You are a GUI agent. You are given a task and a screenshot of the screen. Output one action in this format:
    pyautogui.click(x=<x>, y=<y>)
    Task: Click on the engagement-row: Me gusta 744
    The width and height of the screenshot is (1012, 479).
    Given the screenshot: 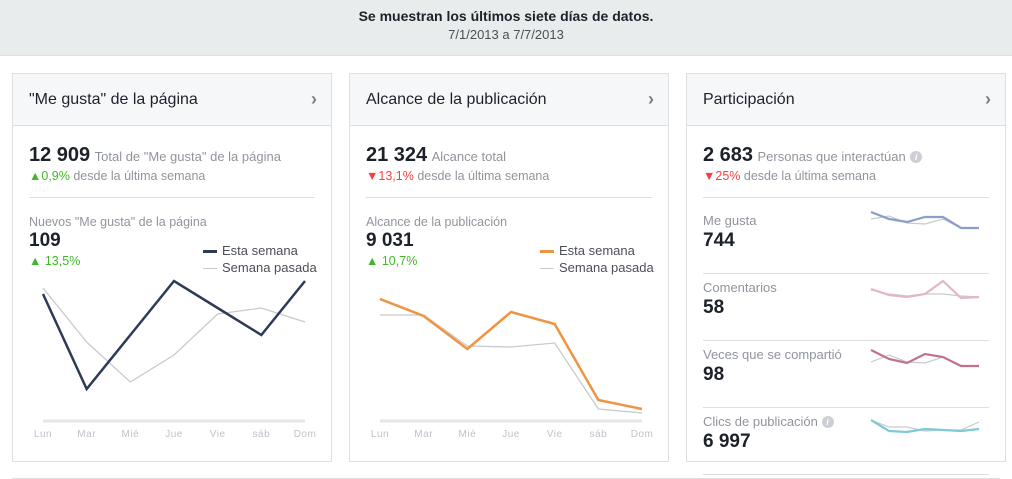 What is the action you would take?
    pyautogui.click(x=846, y=240)
    